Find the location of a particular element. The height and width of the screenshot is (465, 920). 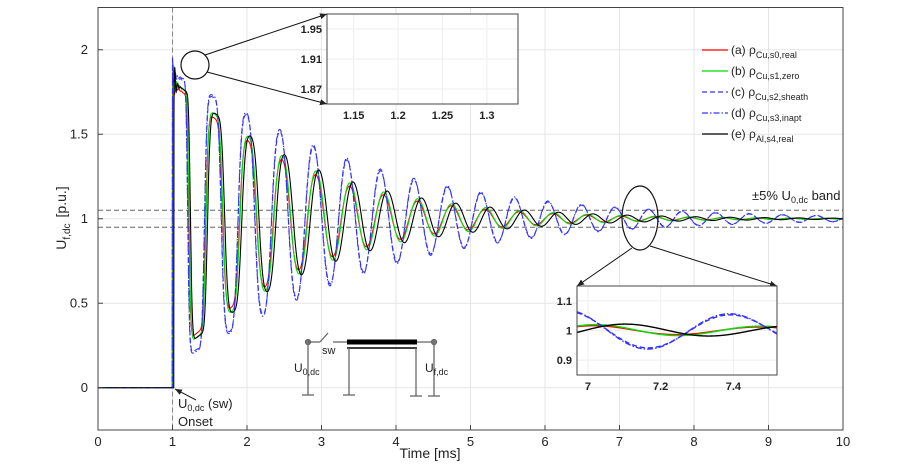

inset-top-grid is located at coordinates (422, 59).